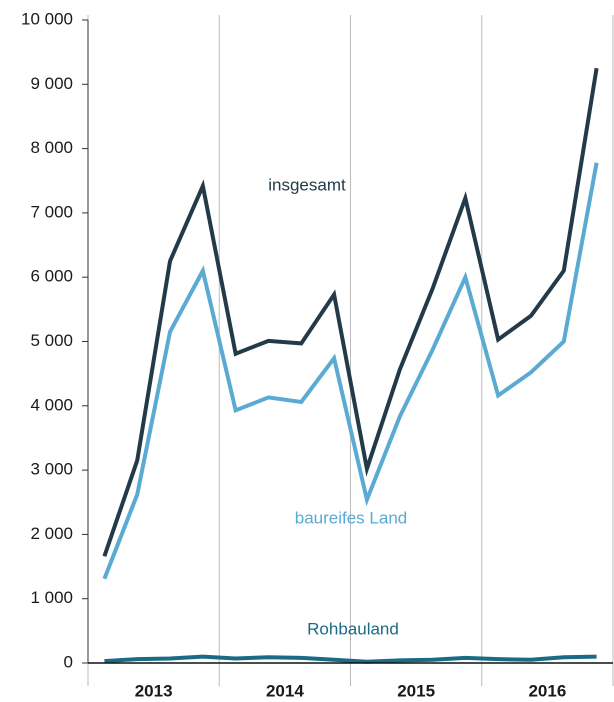 The image size is (614, 702). What do you see at coordinates (51, 276) in the screenshot?
I see `y-tick-label: 6 000` at bounding box center [51, 276].